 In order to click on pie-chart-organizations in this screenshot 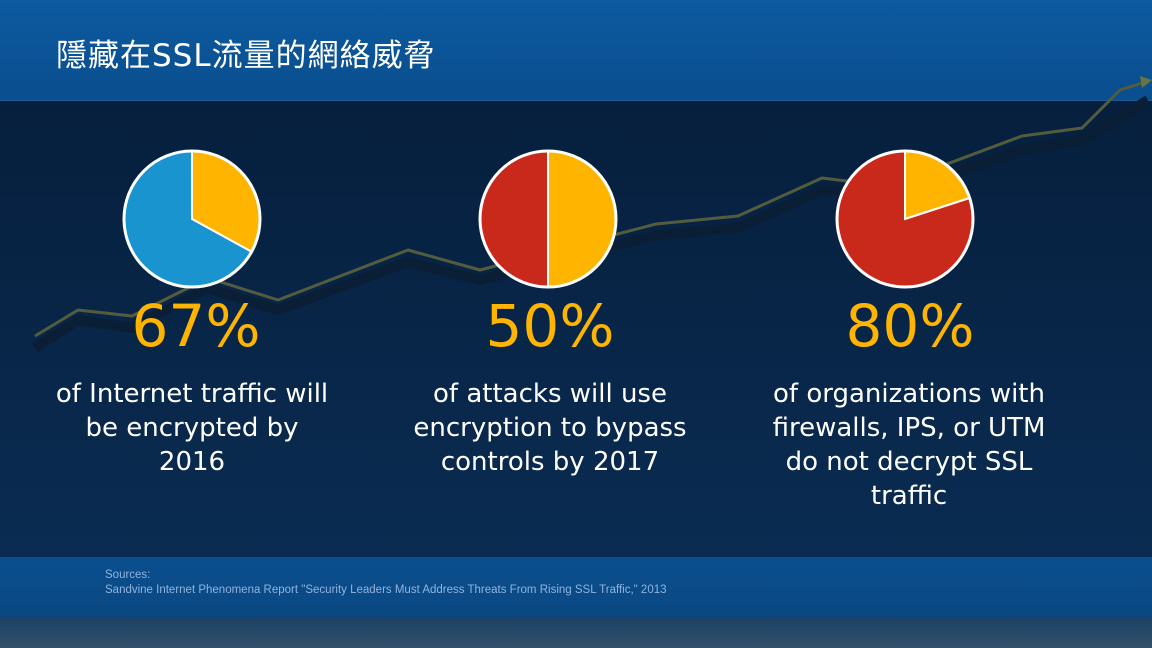, I will do `click(905, 219)`.